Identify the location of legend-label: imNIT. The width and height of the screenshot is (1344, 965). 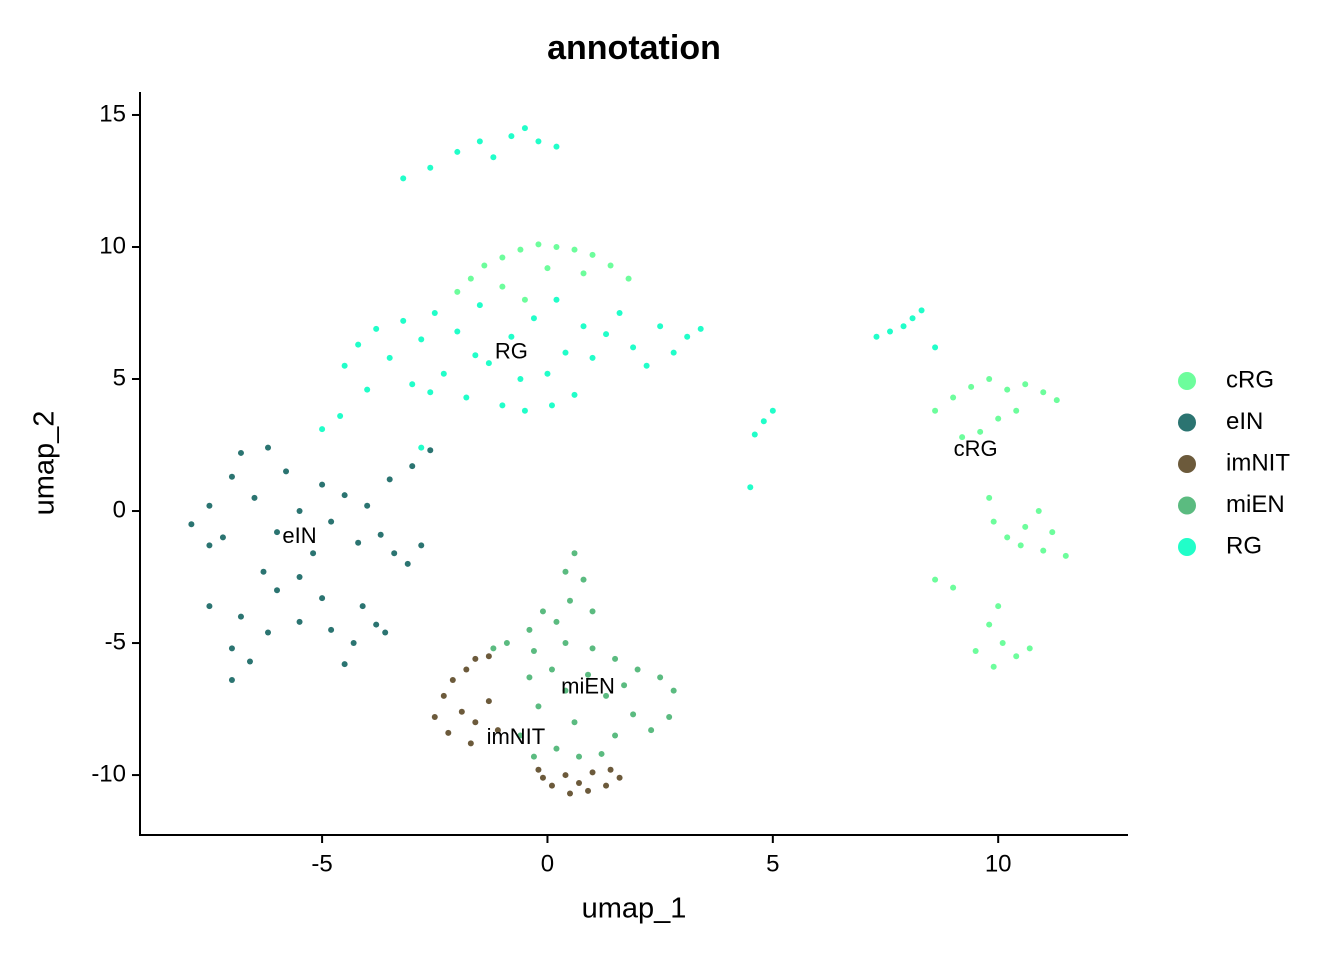
(1258, 462).